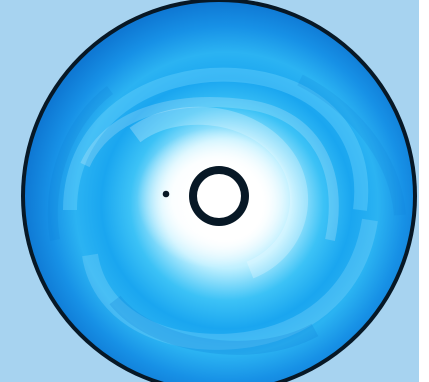  Describe the element at coordinates (424, 191) in the screenshot. I see `right-edge-strip` at that location.